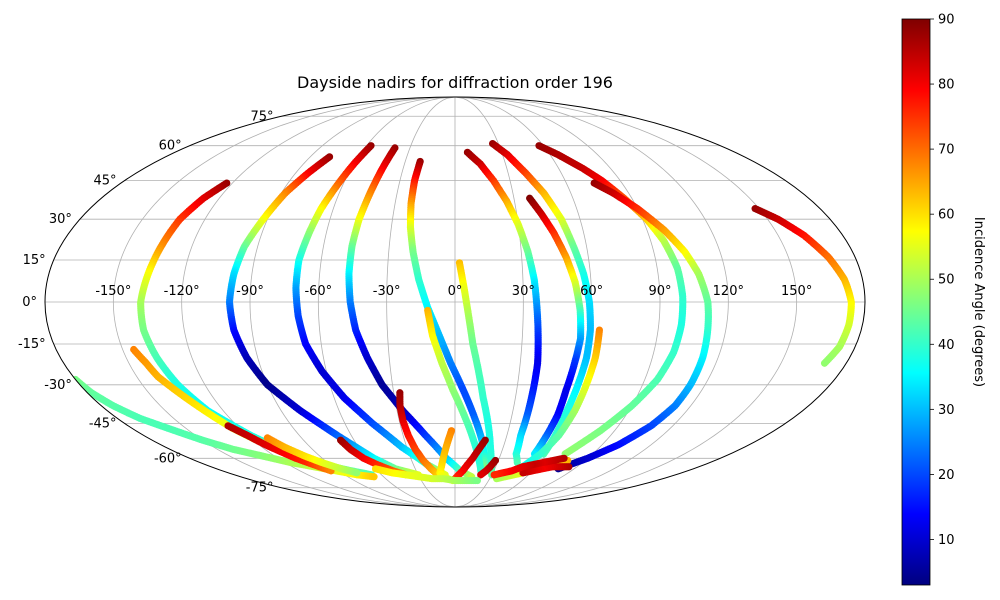 The width and height of the screenshot is (1000, 600). I want to click on colorbar-tick-label: 30, so click(946, 410).